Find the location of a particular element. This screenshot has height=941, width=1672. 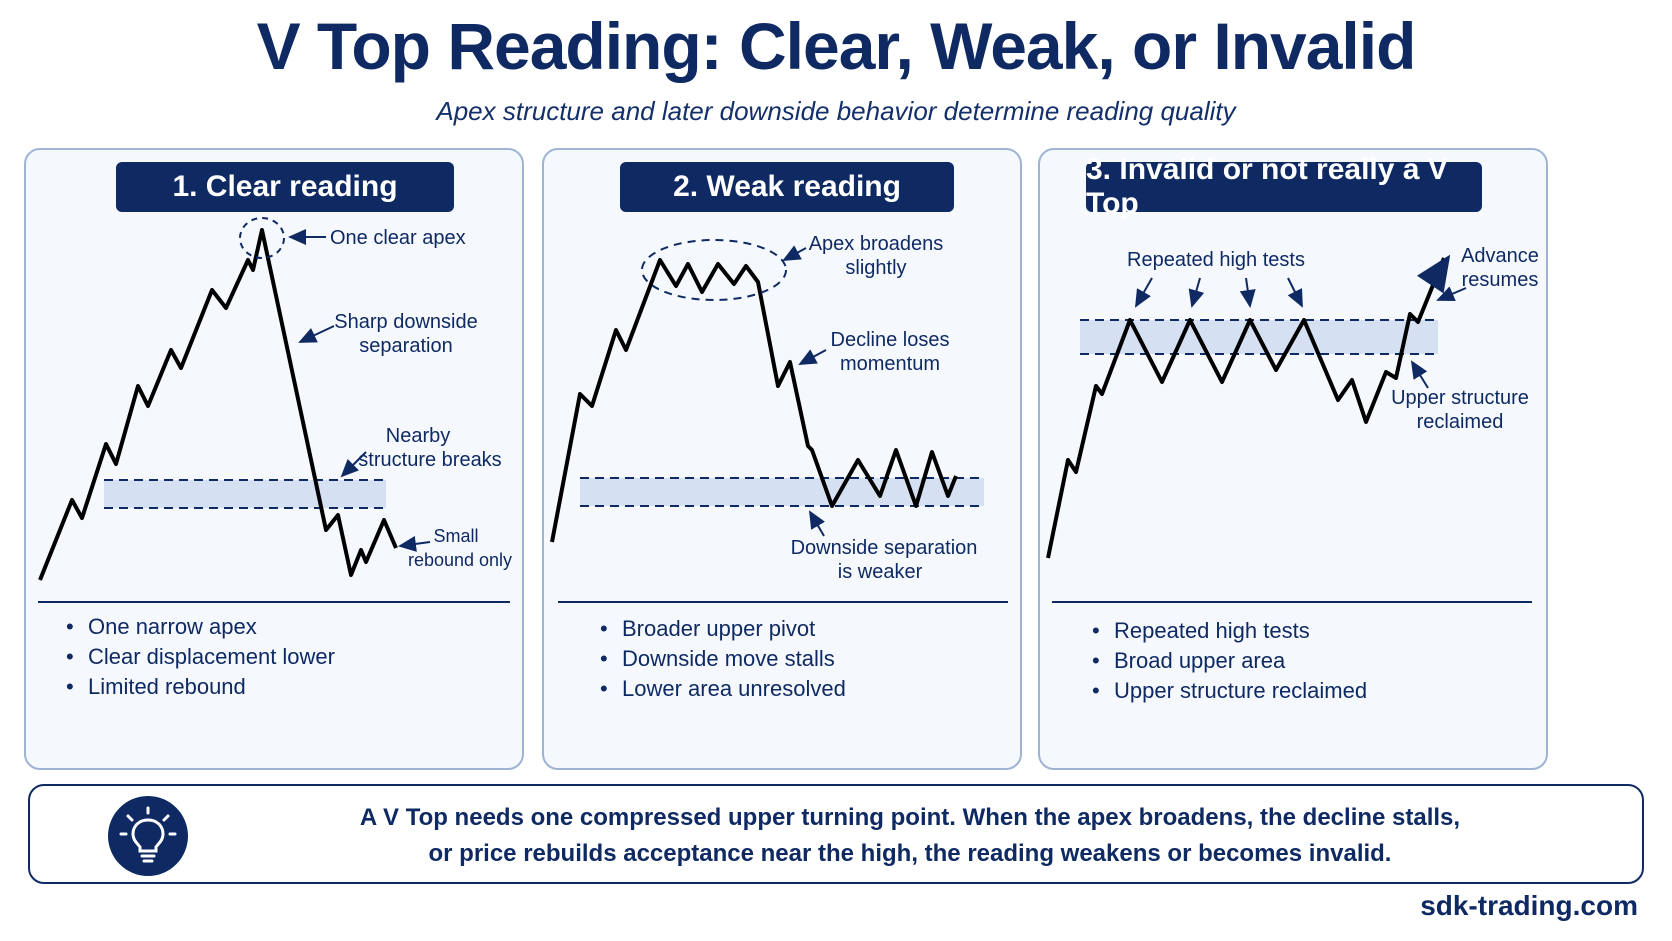

bullet-item: Broad upper area is located at coordinates (1229, 661).